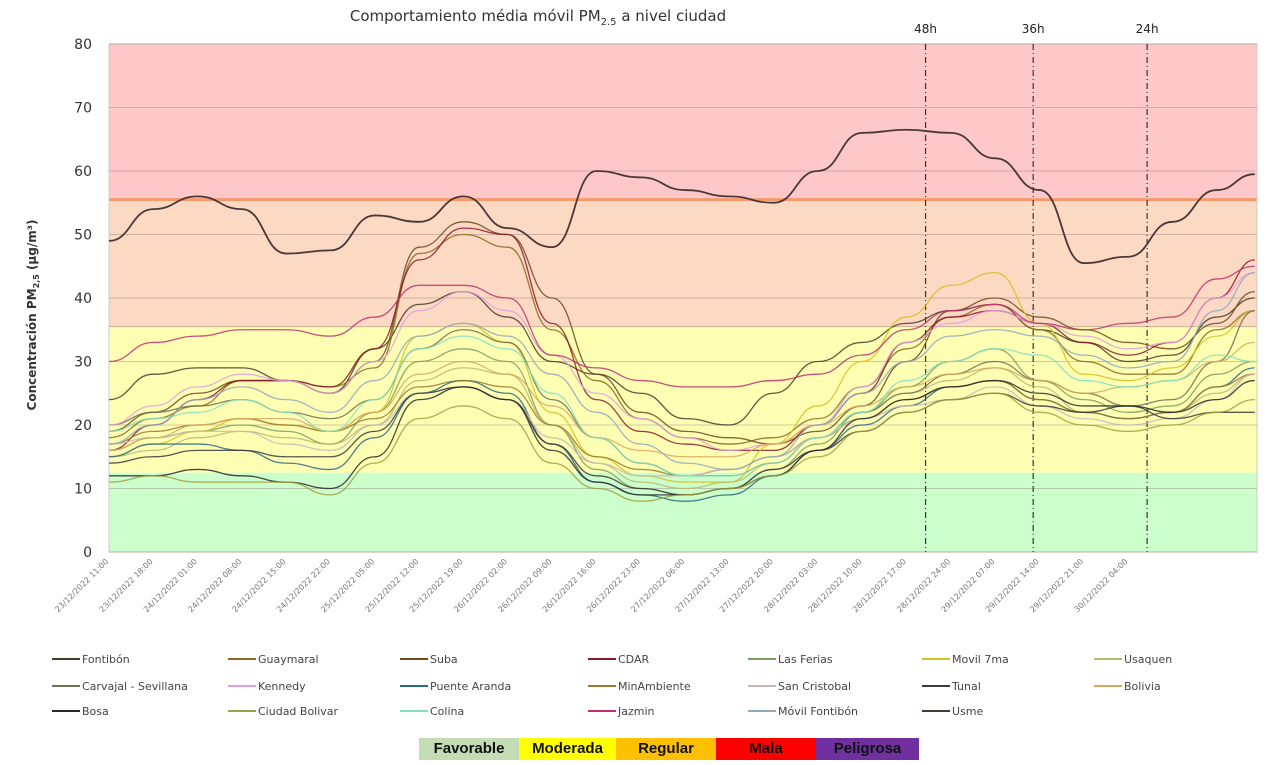 This screenshot has width=1280, height=765. I want to click on category-peligrosa: Peligrosa, so click(867, 749).